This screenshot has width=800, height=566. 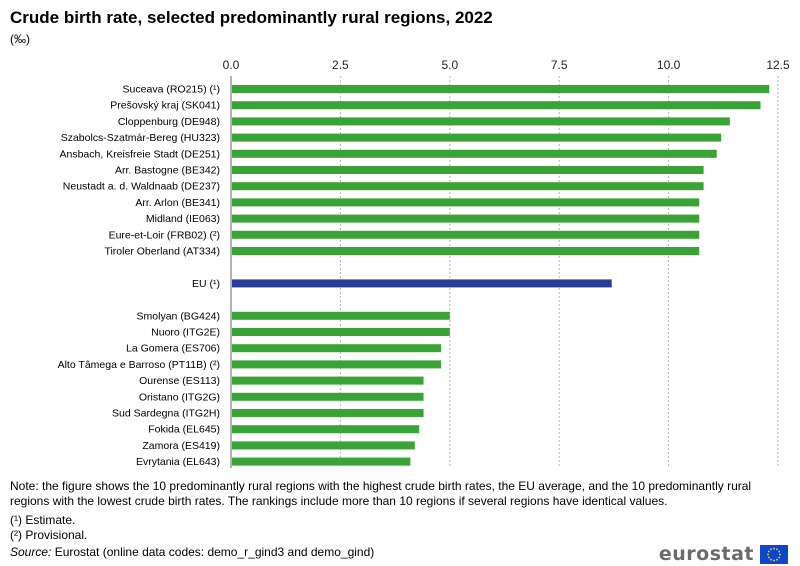 What do you see at coordinates (31, 552) in the screenshot?
I see `source-label: Source:` at bounding box center [31, 552].